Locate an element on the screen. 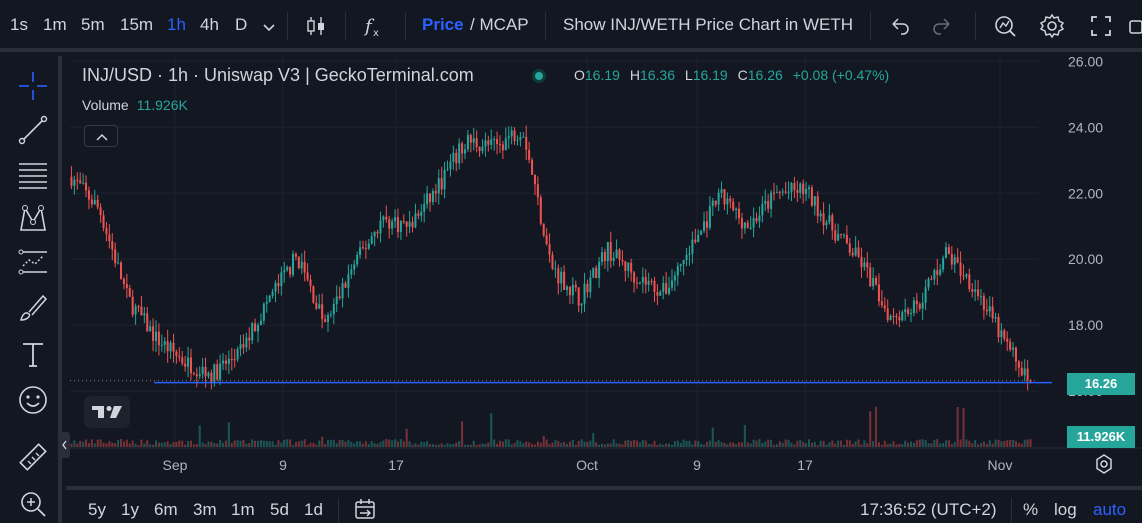  trendline-icon is located at coordinates (33, 130).